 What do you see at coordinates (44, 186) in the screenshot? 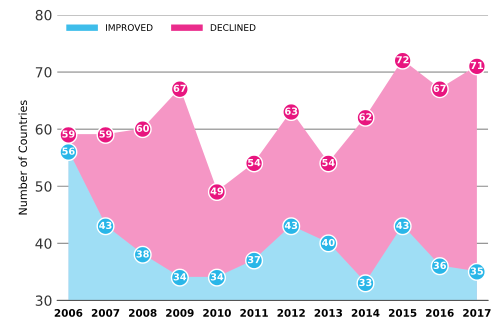
I see `y-tick-label: 50` at bounding box center [44, 186].